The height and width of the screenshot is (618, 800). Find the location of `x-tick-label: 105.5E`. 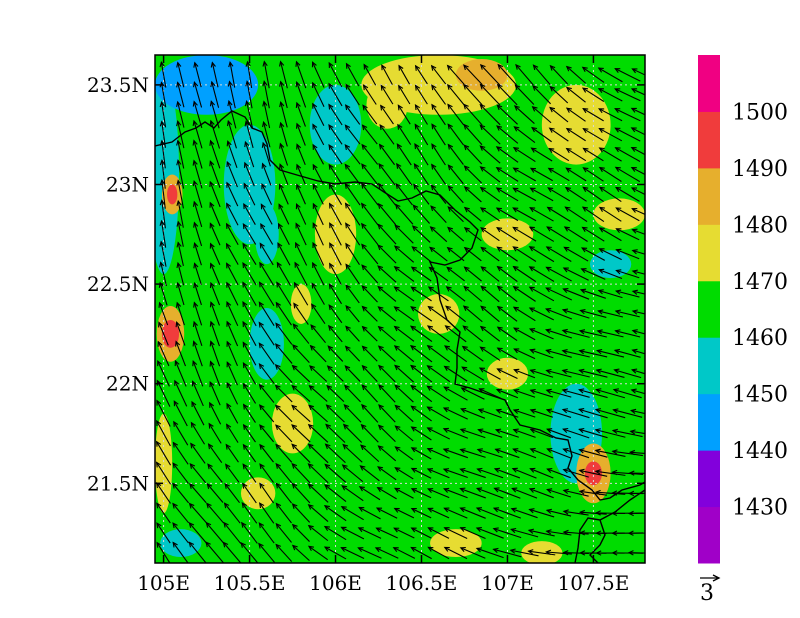

x-tick-label: 105.5E is located at coordinates (250, 583).